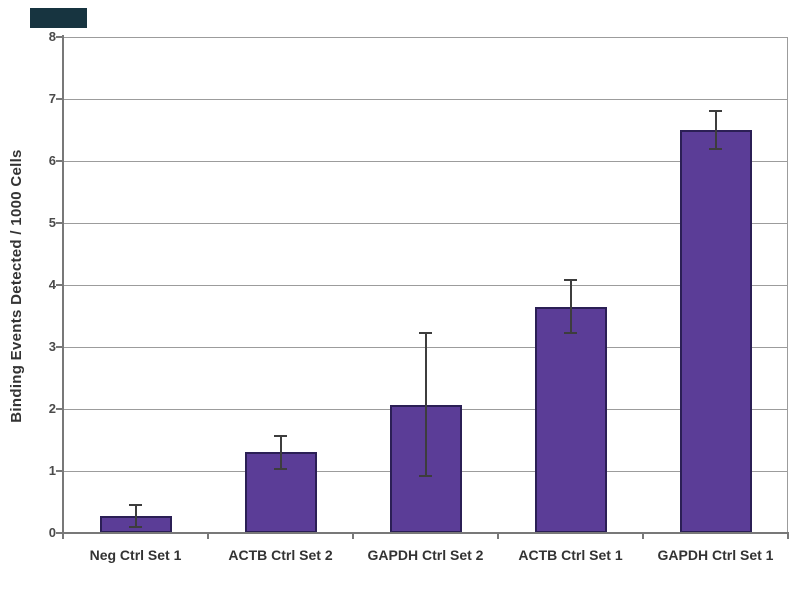 This screenshot has width=800, height=600. Describe the element at coordinates (52, 98) in the screenshot. I see `y-tick-label: 7` at that location.